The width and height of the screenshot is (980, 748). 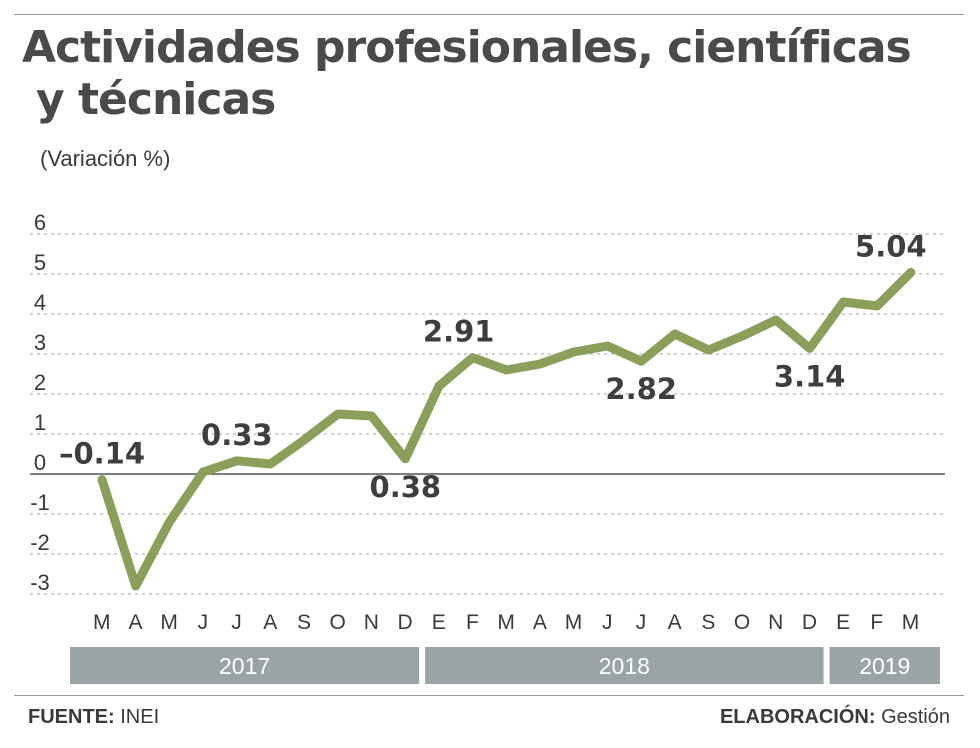 What do you see at coordinates (40, 342) in the screenshot?
I see `y-tick-label: 3` at bounding box center [40, 342].